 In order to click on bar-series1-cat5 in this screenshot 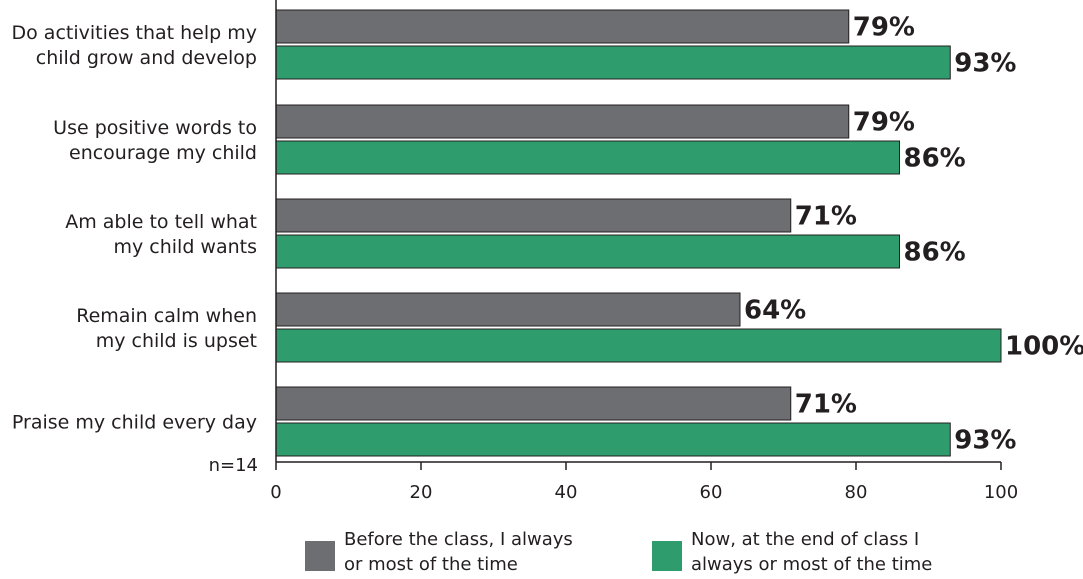, I will do `click(533, 403)`.